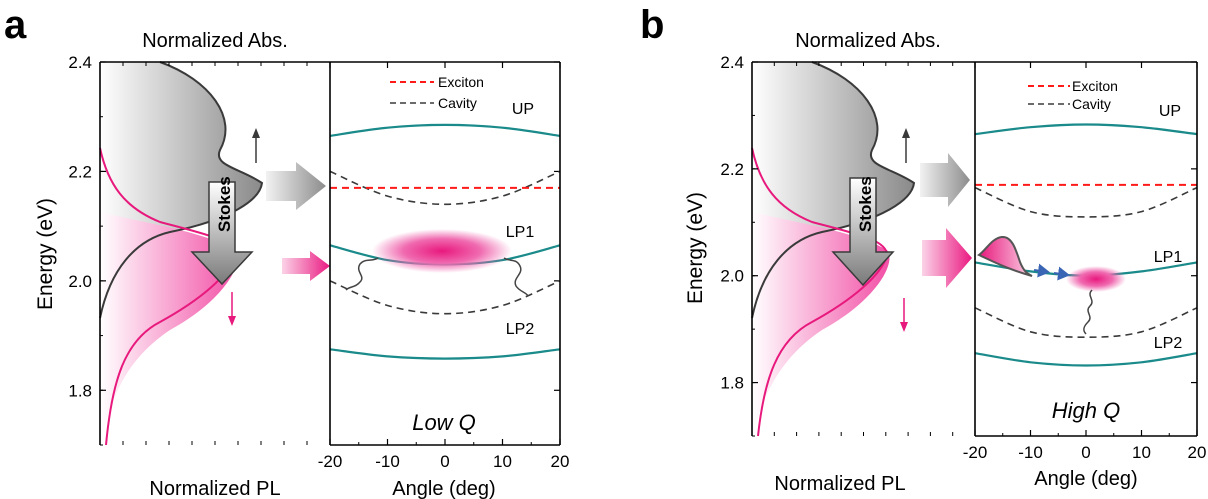 Image resolution: width=1208 pixels, height=499 pixels. I want to click on pl-fill, so click(169, 328).